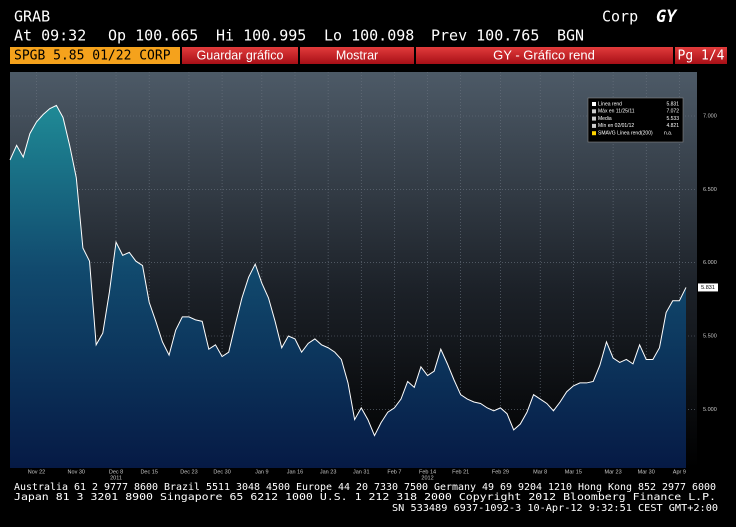 Image resolution: width=736 pixels, height=527 pixels. I want to click on quote-field: Prev 100.765, so click(485, 36).